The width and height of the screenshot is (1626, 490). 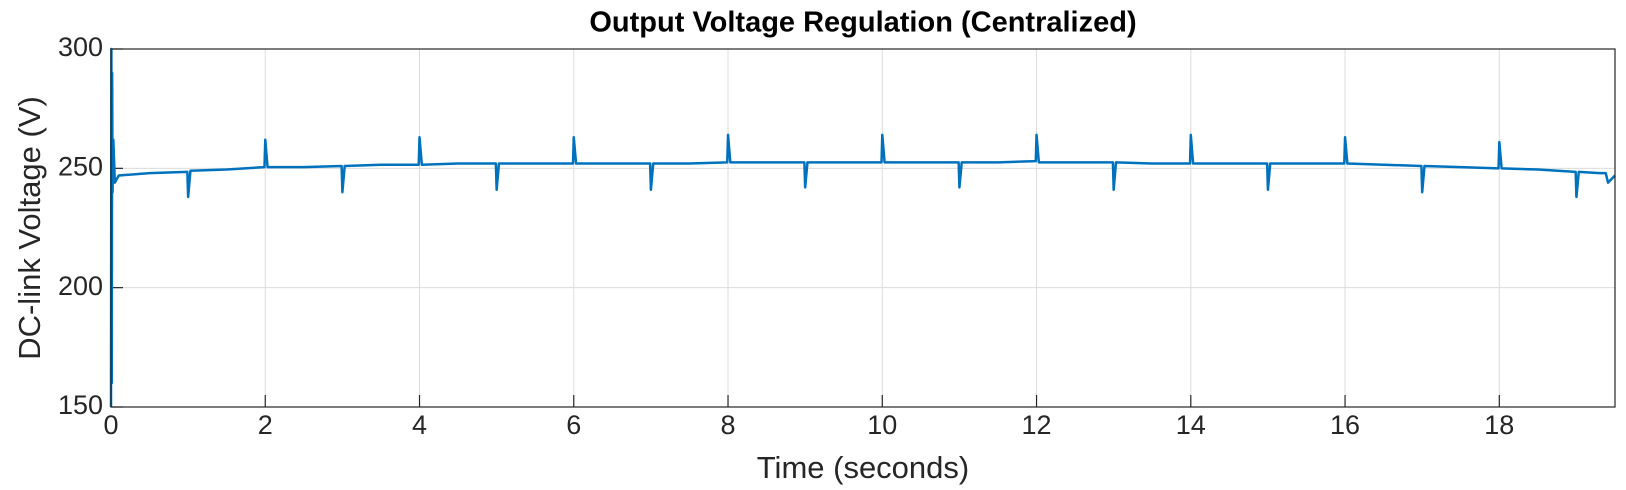 I want to click on x-tick-label: 14, so click(x=1191, y=425).